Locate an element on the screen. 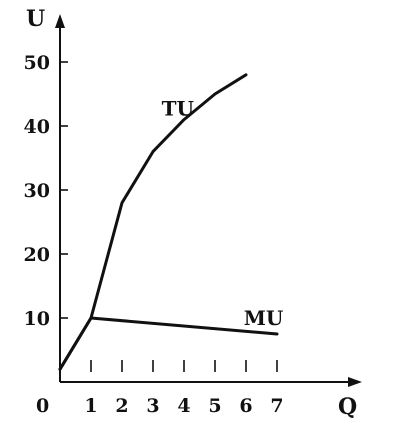 This screenshot has height=430, width=404. x-tick-label: 4 is located at coordinates (183, 406).